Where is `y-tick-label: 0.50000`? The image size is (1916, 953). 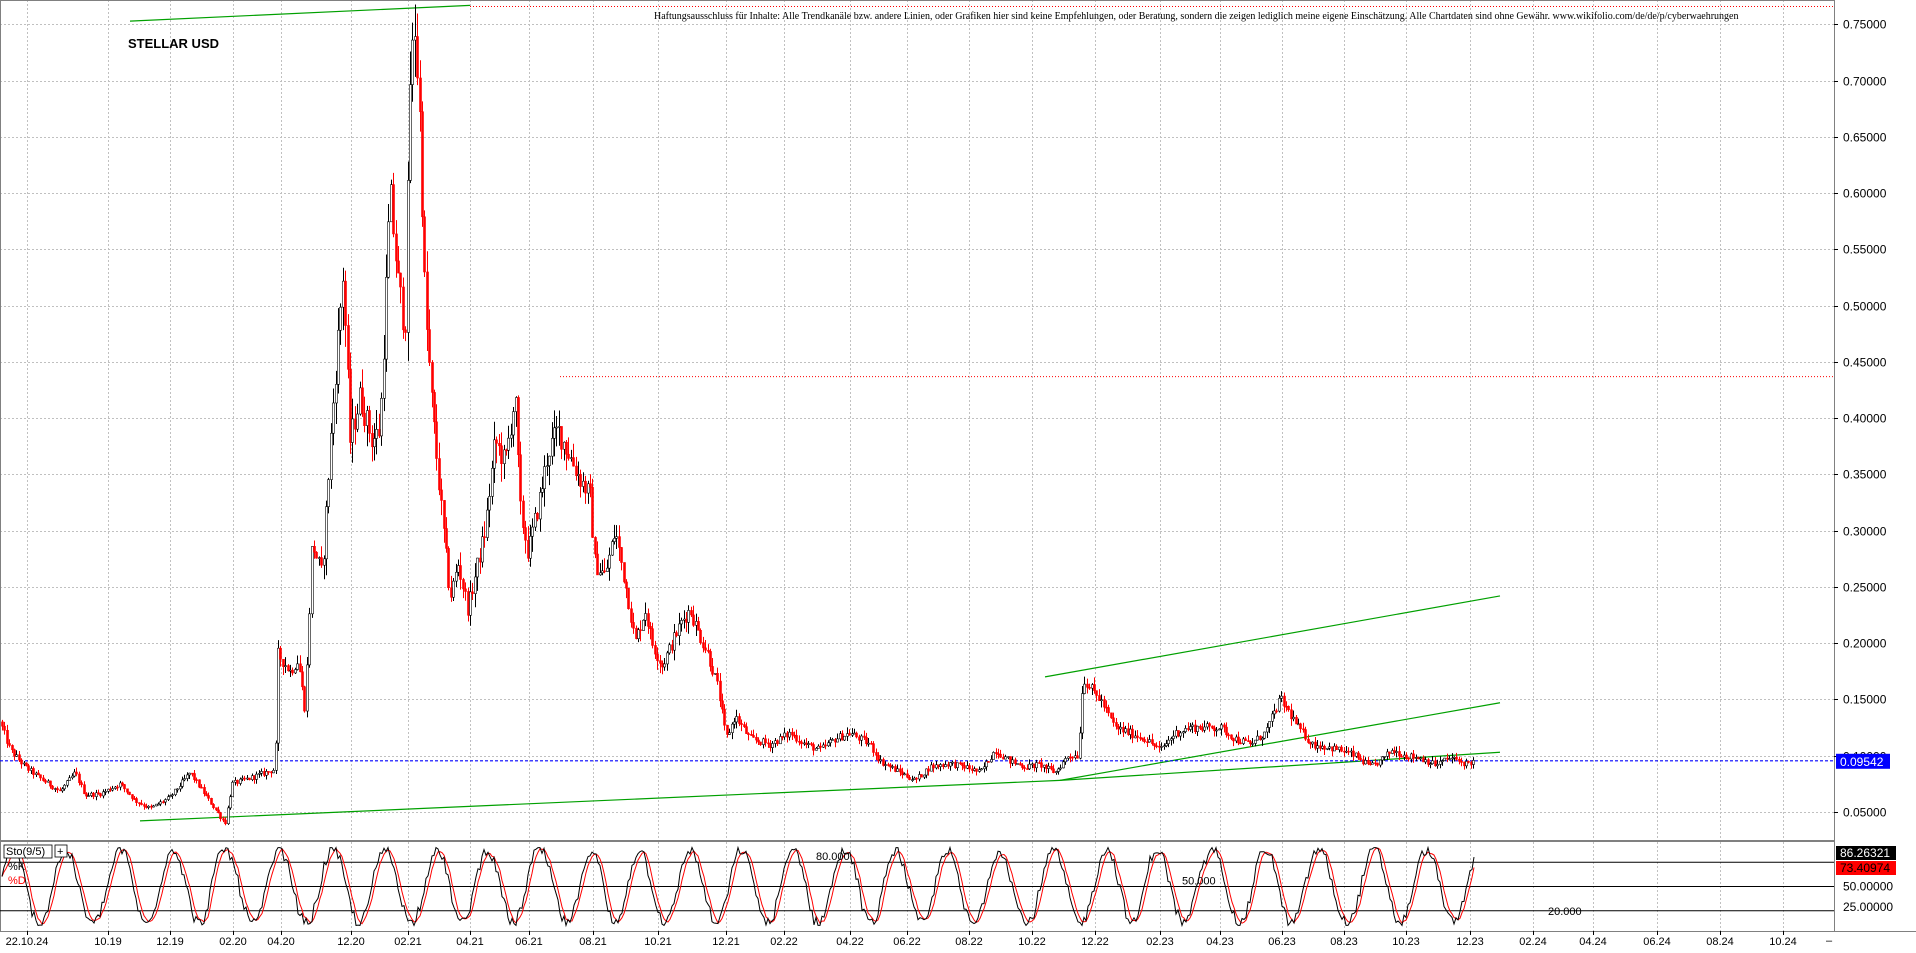 y-tick-label: 0.50000 is located at coordinates (1865, 307).